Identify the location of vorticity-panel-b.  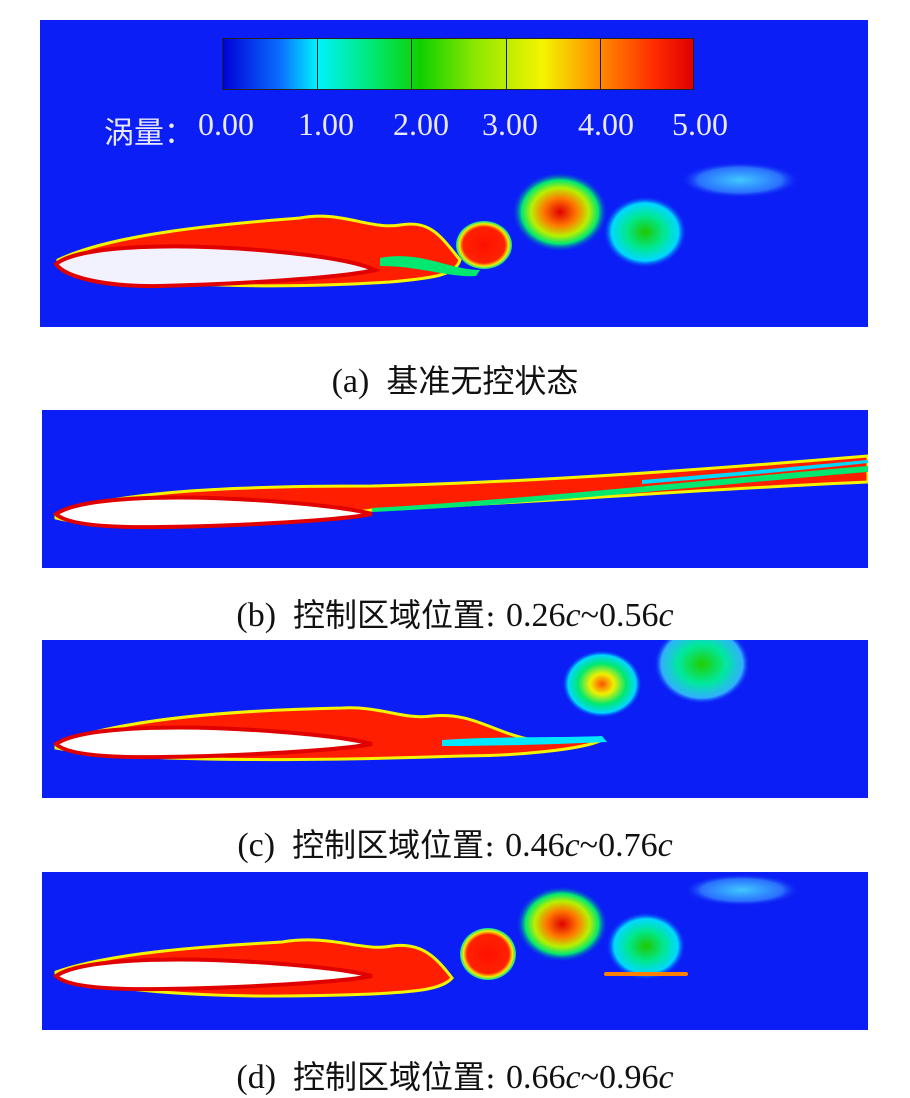
(455, 489).